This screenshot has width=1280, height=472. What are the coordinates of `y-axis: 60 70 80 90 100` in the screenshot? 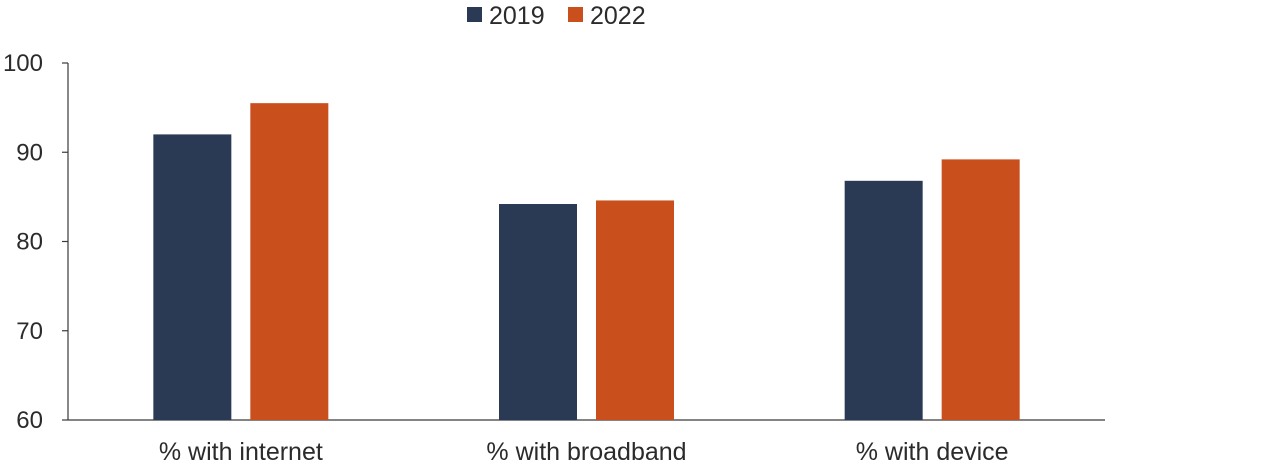 It's located at (36, 242).